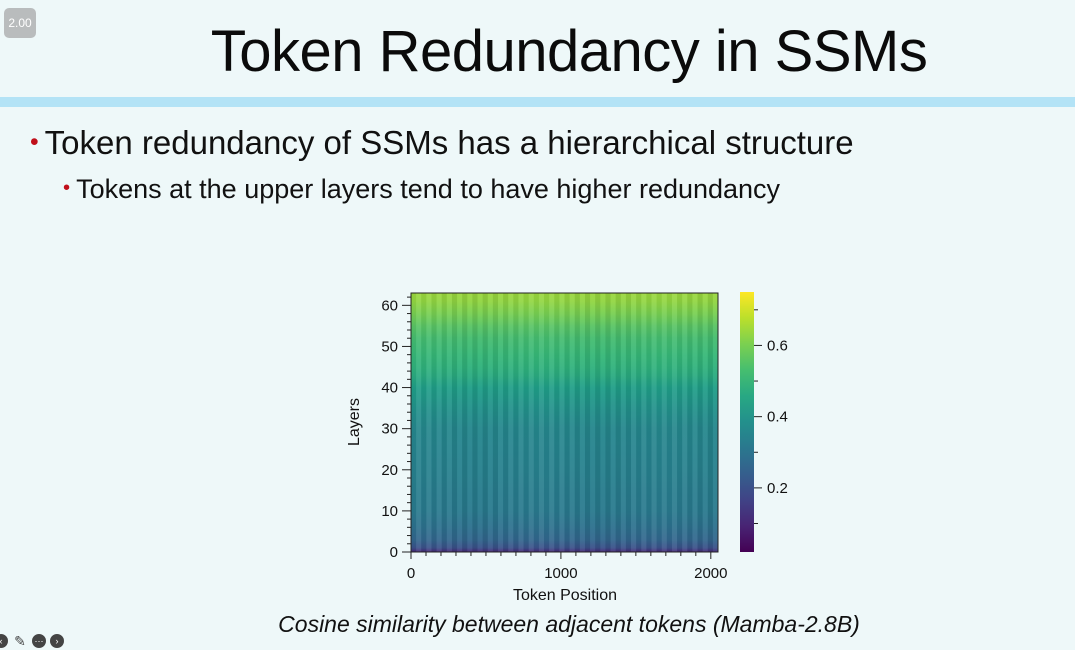  Describe the element at coordinates (411, 573) in the screenshot. I see `x-tick-label: 0` at that location.